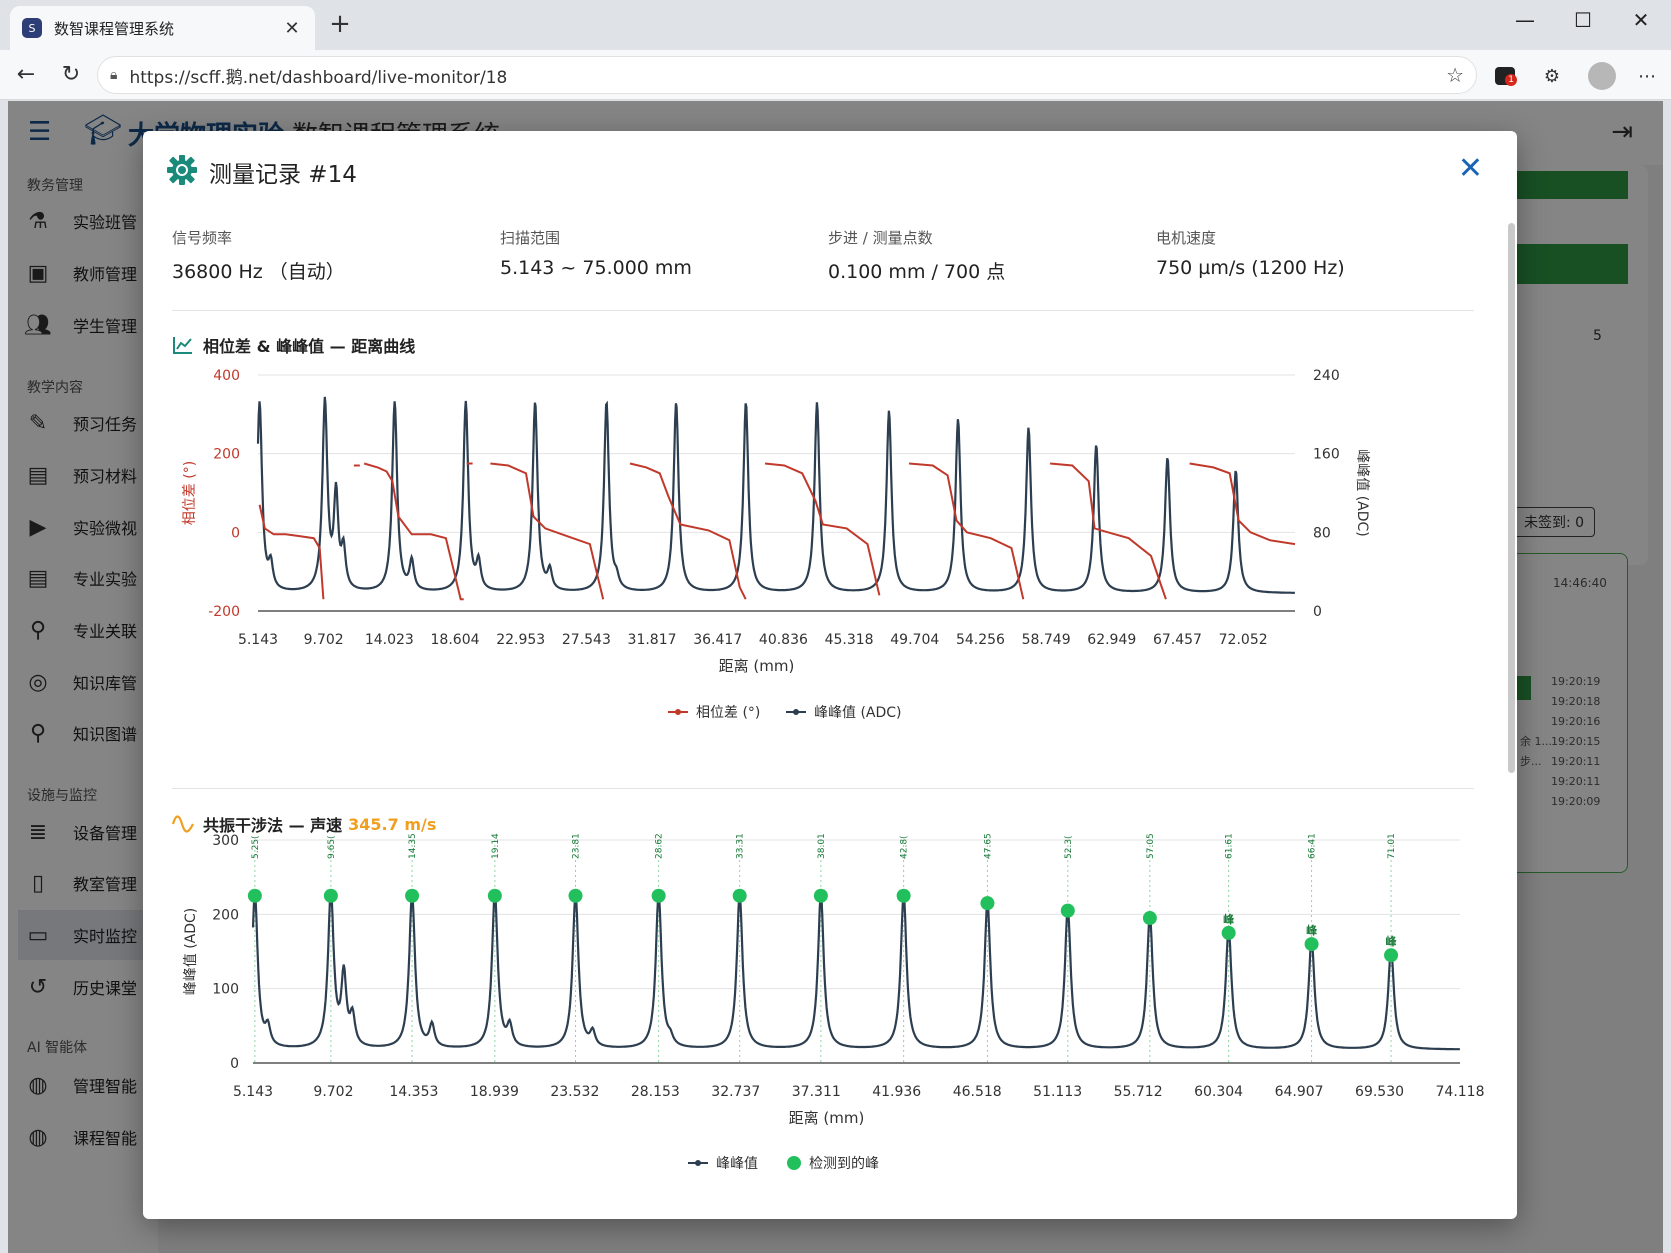 The image size is (1671, 1253). Describe the element at coordinates (105, 631) in the screenshot. I see `sidebar-item-label: 专业关联` at that location.